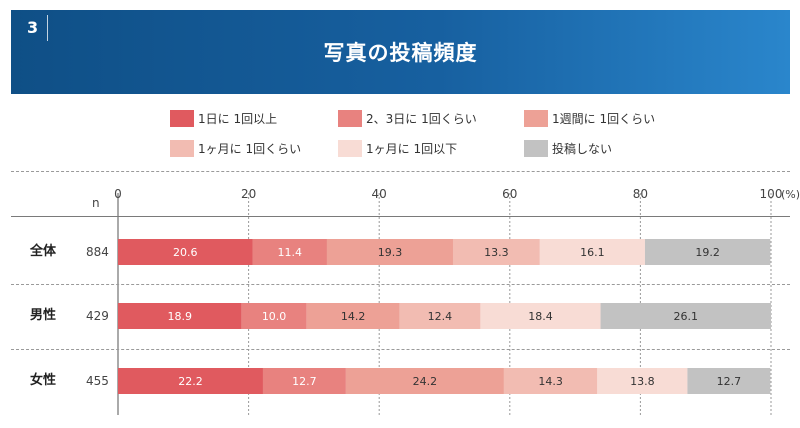  Describe the element at coordinates (790, 194) in the screenshot. I see `x-unit-label: (%)` at that location.